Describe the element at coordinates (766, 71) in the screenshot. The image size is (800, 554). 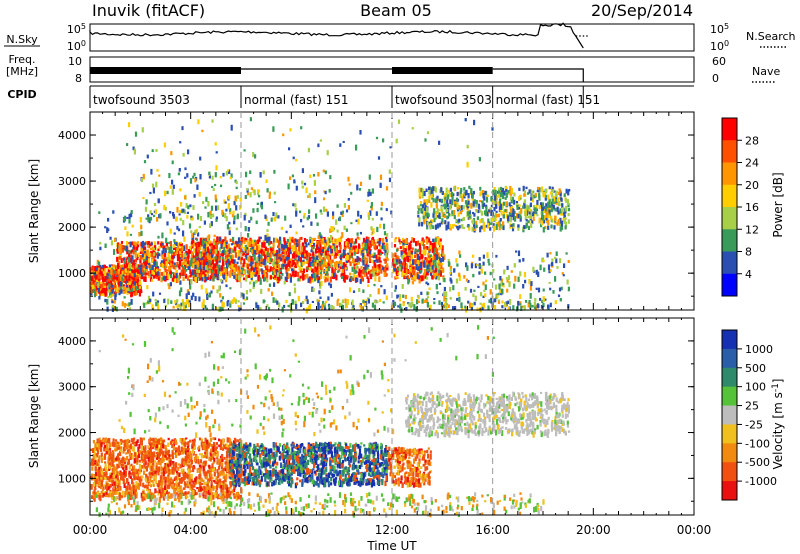
I see `nave-label: Nave` at that location.